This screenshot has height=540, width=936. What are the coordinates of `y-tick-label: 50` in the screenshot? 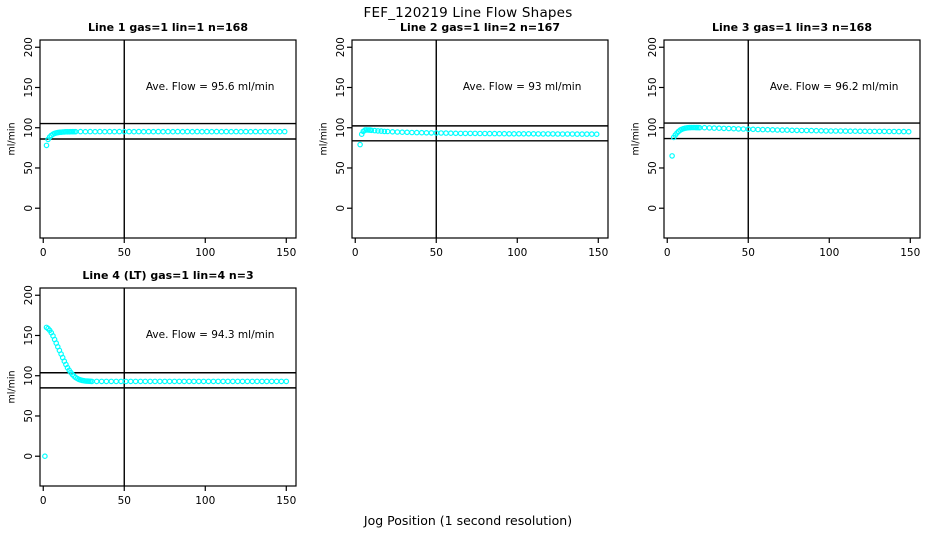 It's located at (29, 415).